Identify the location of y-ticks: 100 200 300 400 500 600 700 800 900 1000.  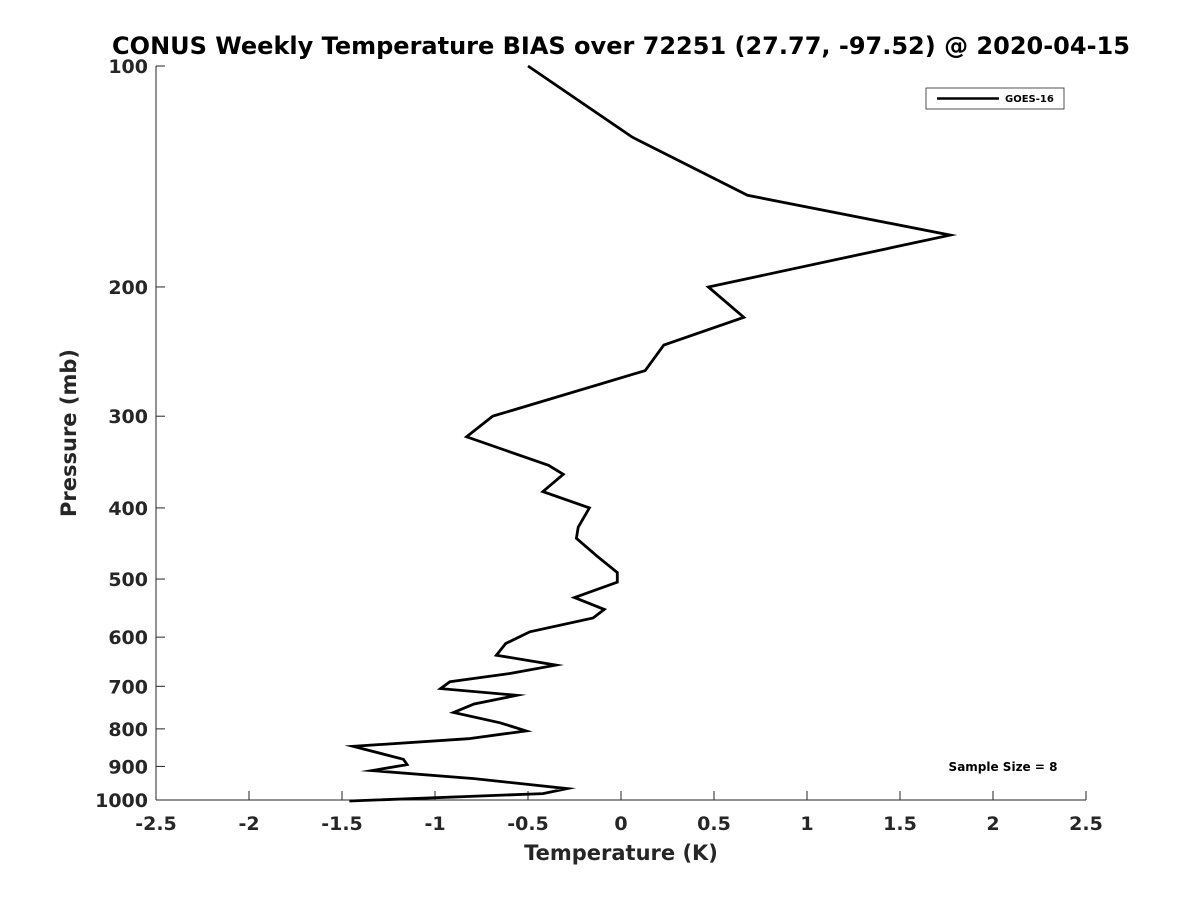
(130, 434).